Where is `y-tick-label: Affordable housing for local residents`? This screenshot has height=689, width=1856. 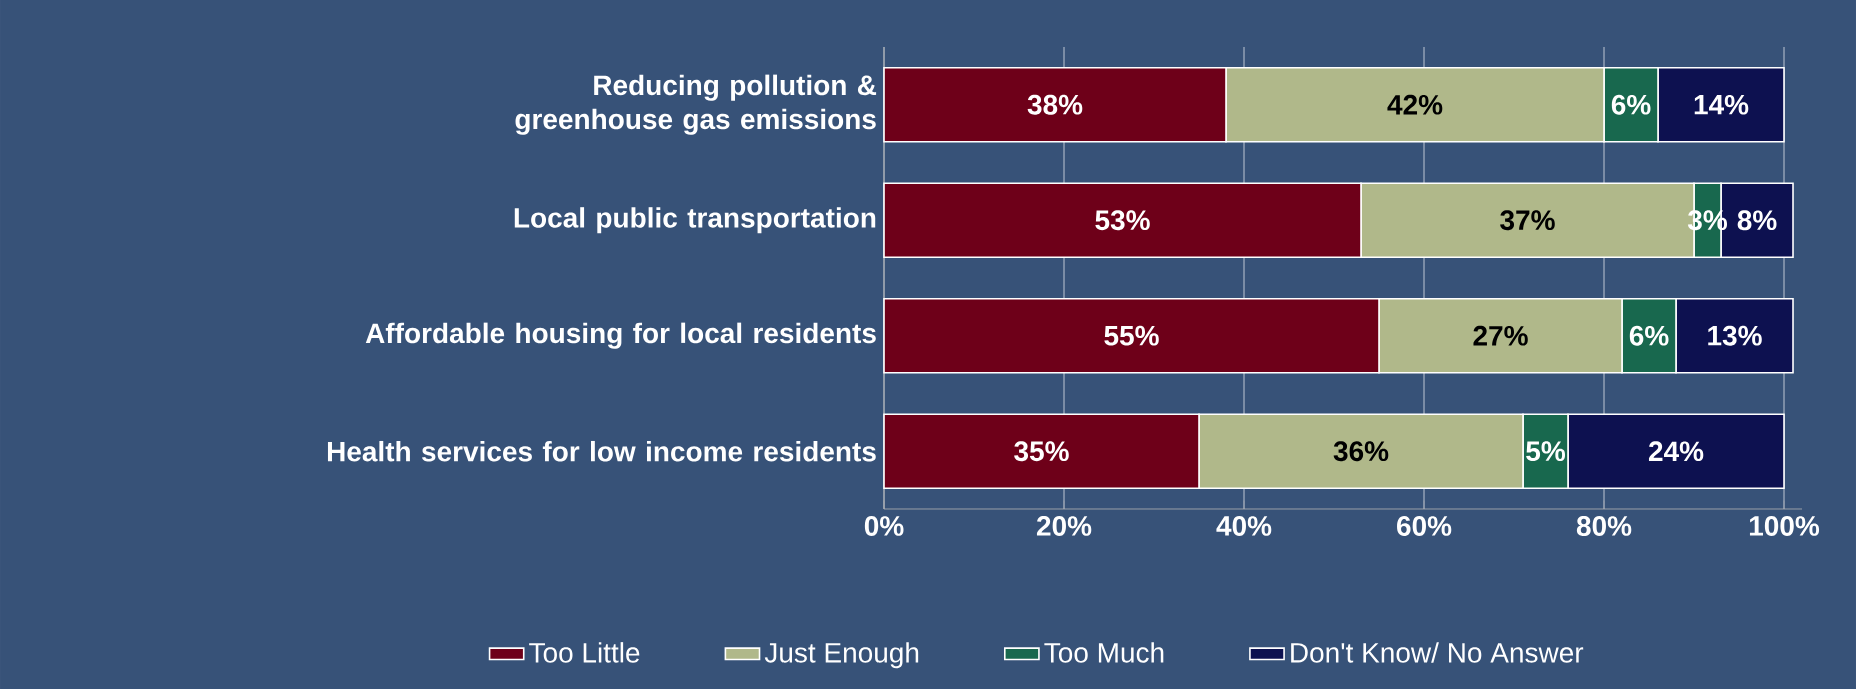
y-tick-label: Affordable housing for local residents is located at coordinates (620, 335).